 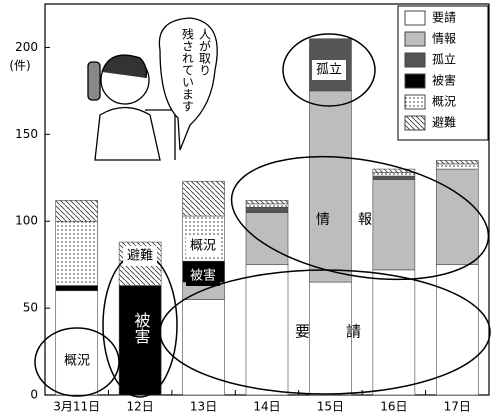 What do you see at coordinates (30, 308) in the screenshot?
I see `y-tick-label: 50` at bounding box center [30, 308].